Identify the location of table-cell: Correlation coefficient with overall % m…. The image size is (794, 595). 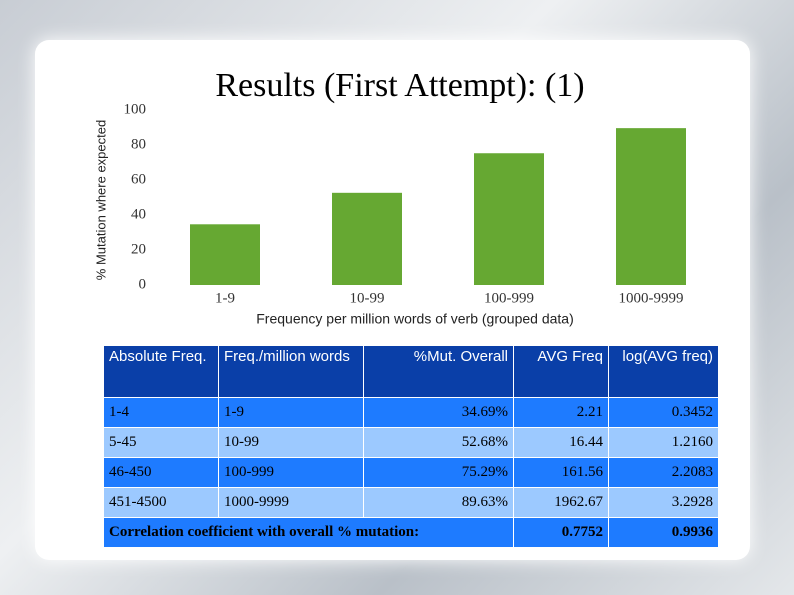
(308, 532).